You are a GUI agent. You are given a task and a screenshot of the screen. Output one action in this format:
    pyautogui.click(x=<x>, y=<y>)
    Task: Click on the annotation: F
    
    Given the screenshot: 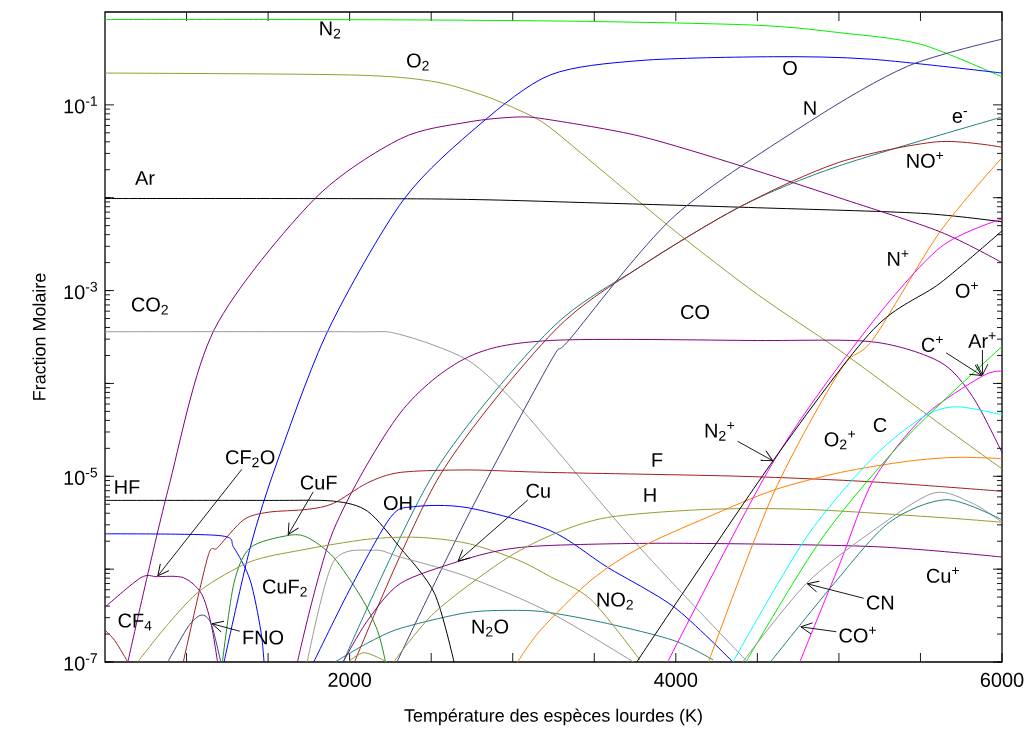 What is the action you would take?
    pyautogui.click(x=657, y=460)
    